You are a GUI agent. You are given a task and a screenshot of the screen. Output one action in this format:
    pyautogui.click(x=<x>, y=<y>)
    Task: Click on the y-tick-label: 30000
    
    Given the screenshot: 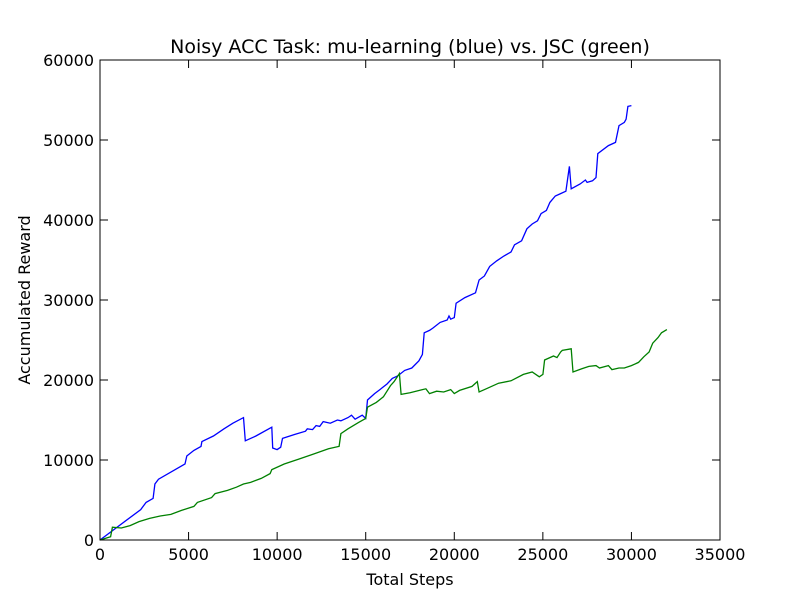 What is the action you would take?
    pyautogui.click(x=68, y=300)
    